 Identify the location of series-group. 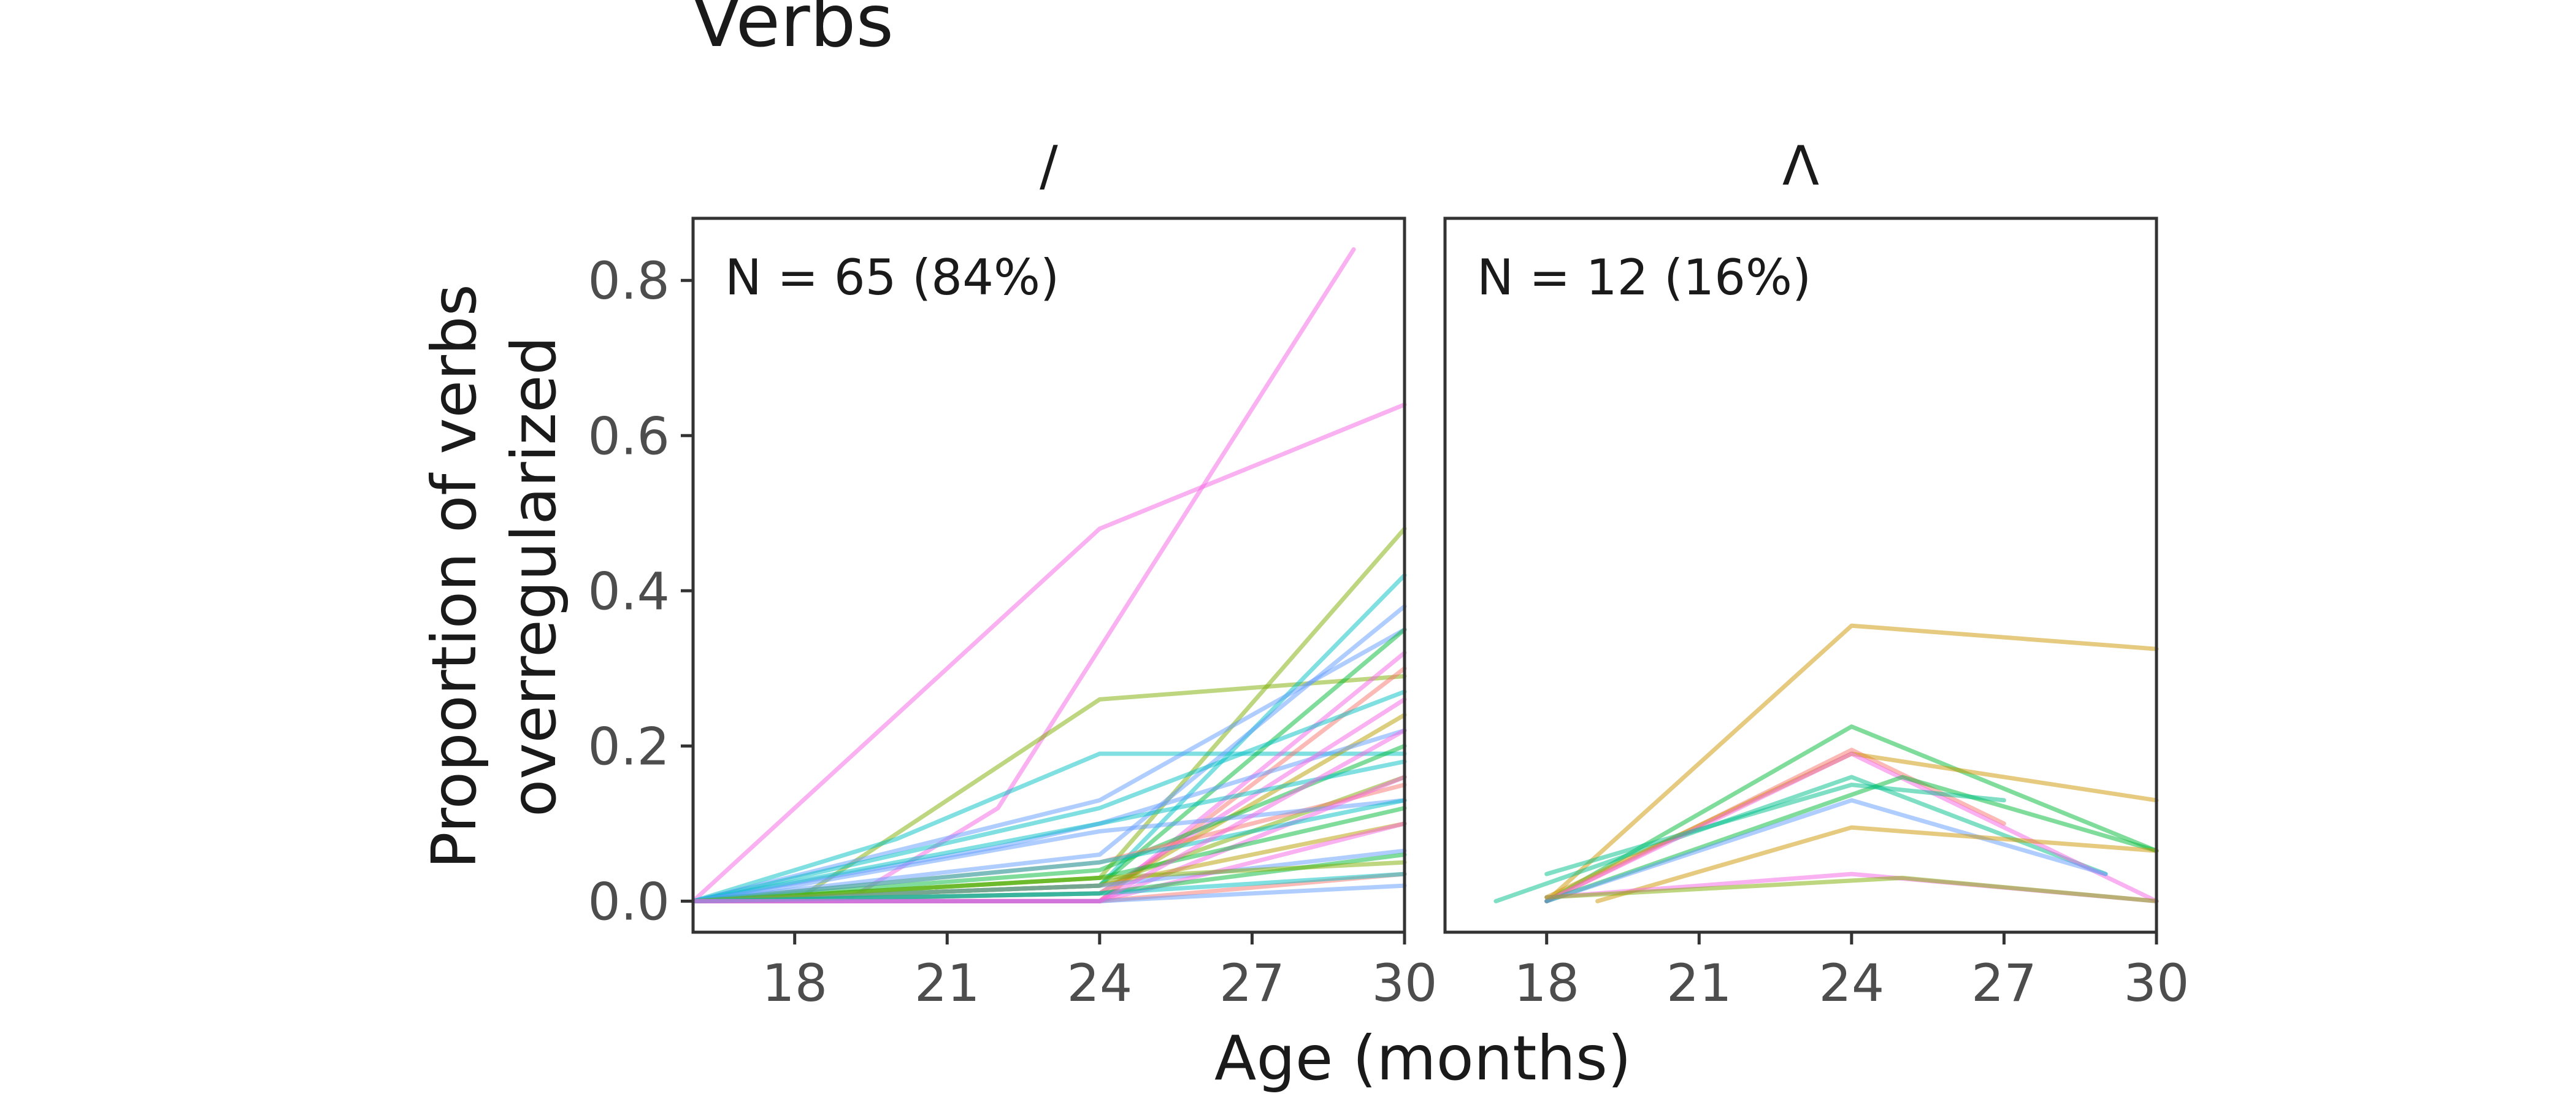
(1826, 763).